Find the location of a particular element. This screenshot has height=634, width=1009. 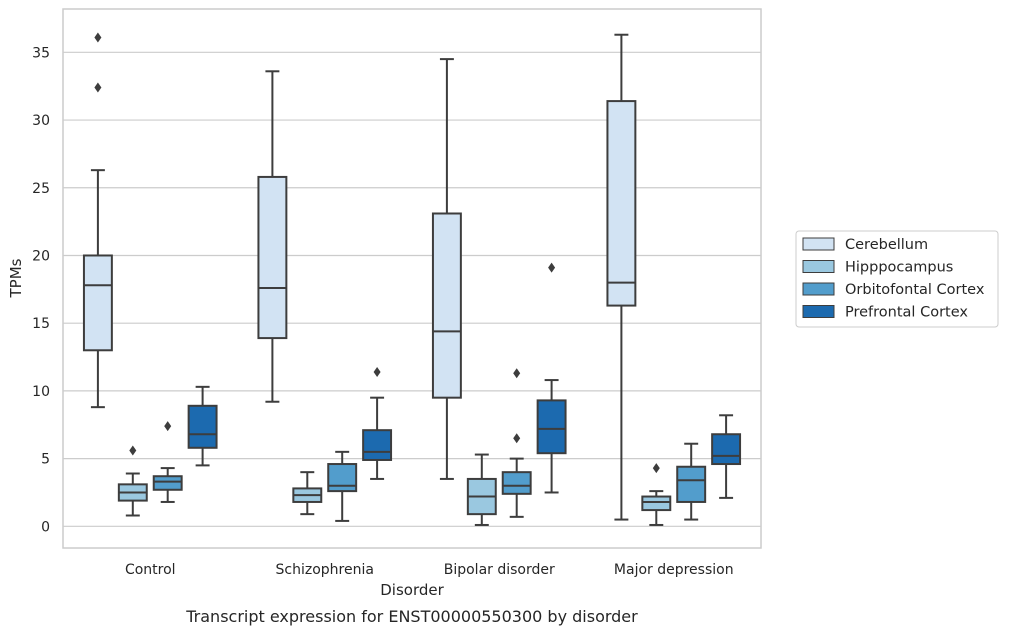

legend-label: Cerebellum is located at coordinates (886, 245).